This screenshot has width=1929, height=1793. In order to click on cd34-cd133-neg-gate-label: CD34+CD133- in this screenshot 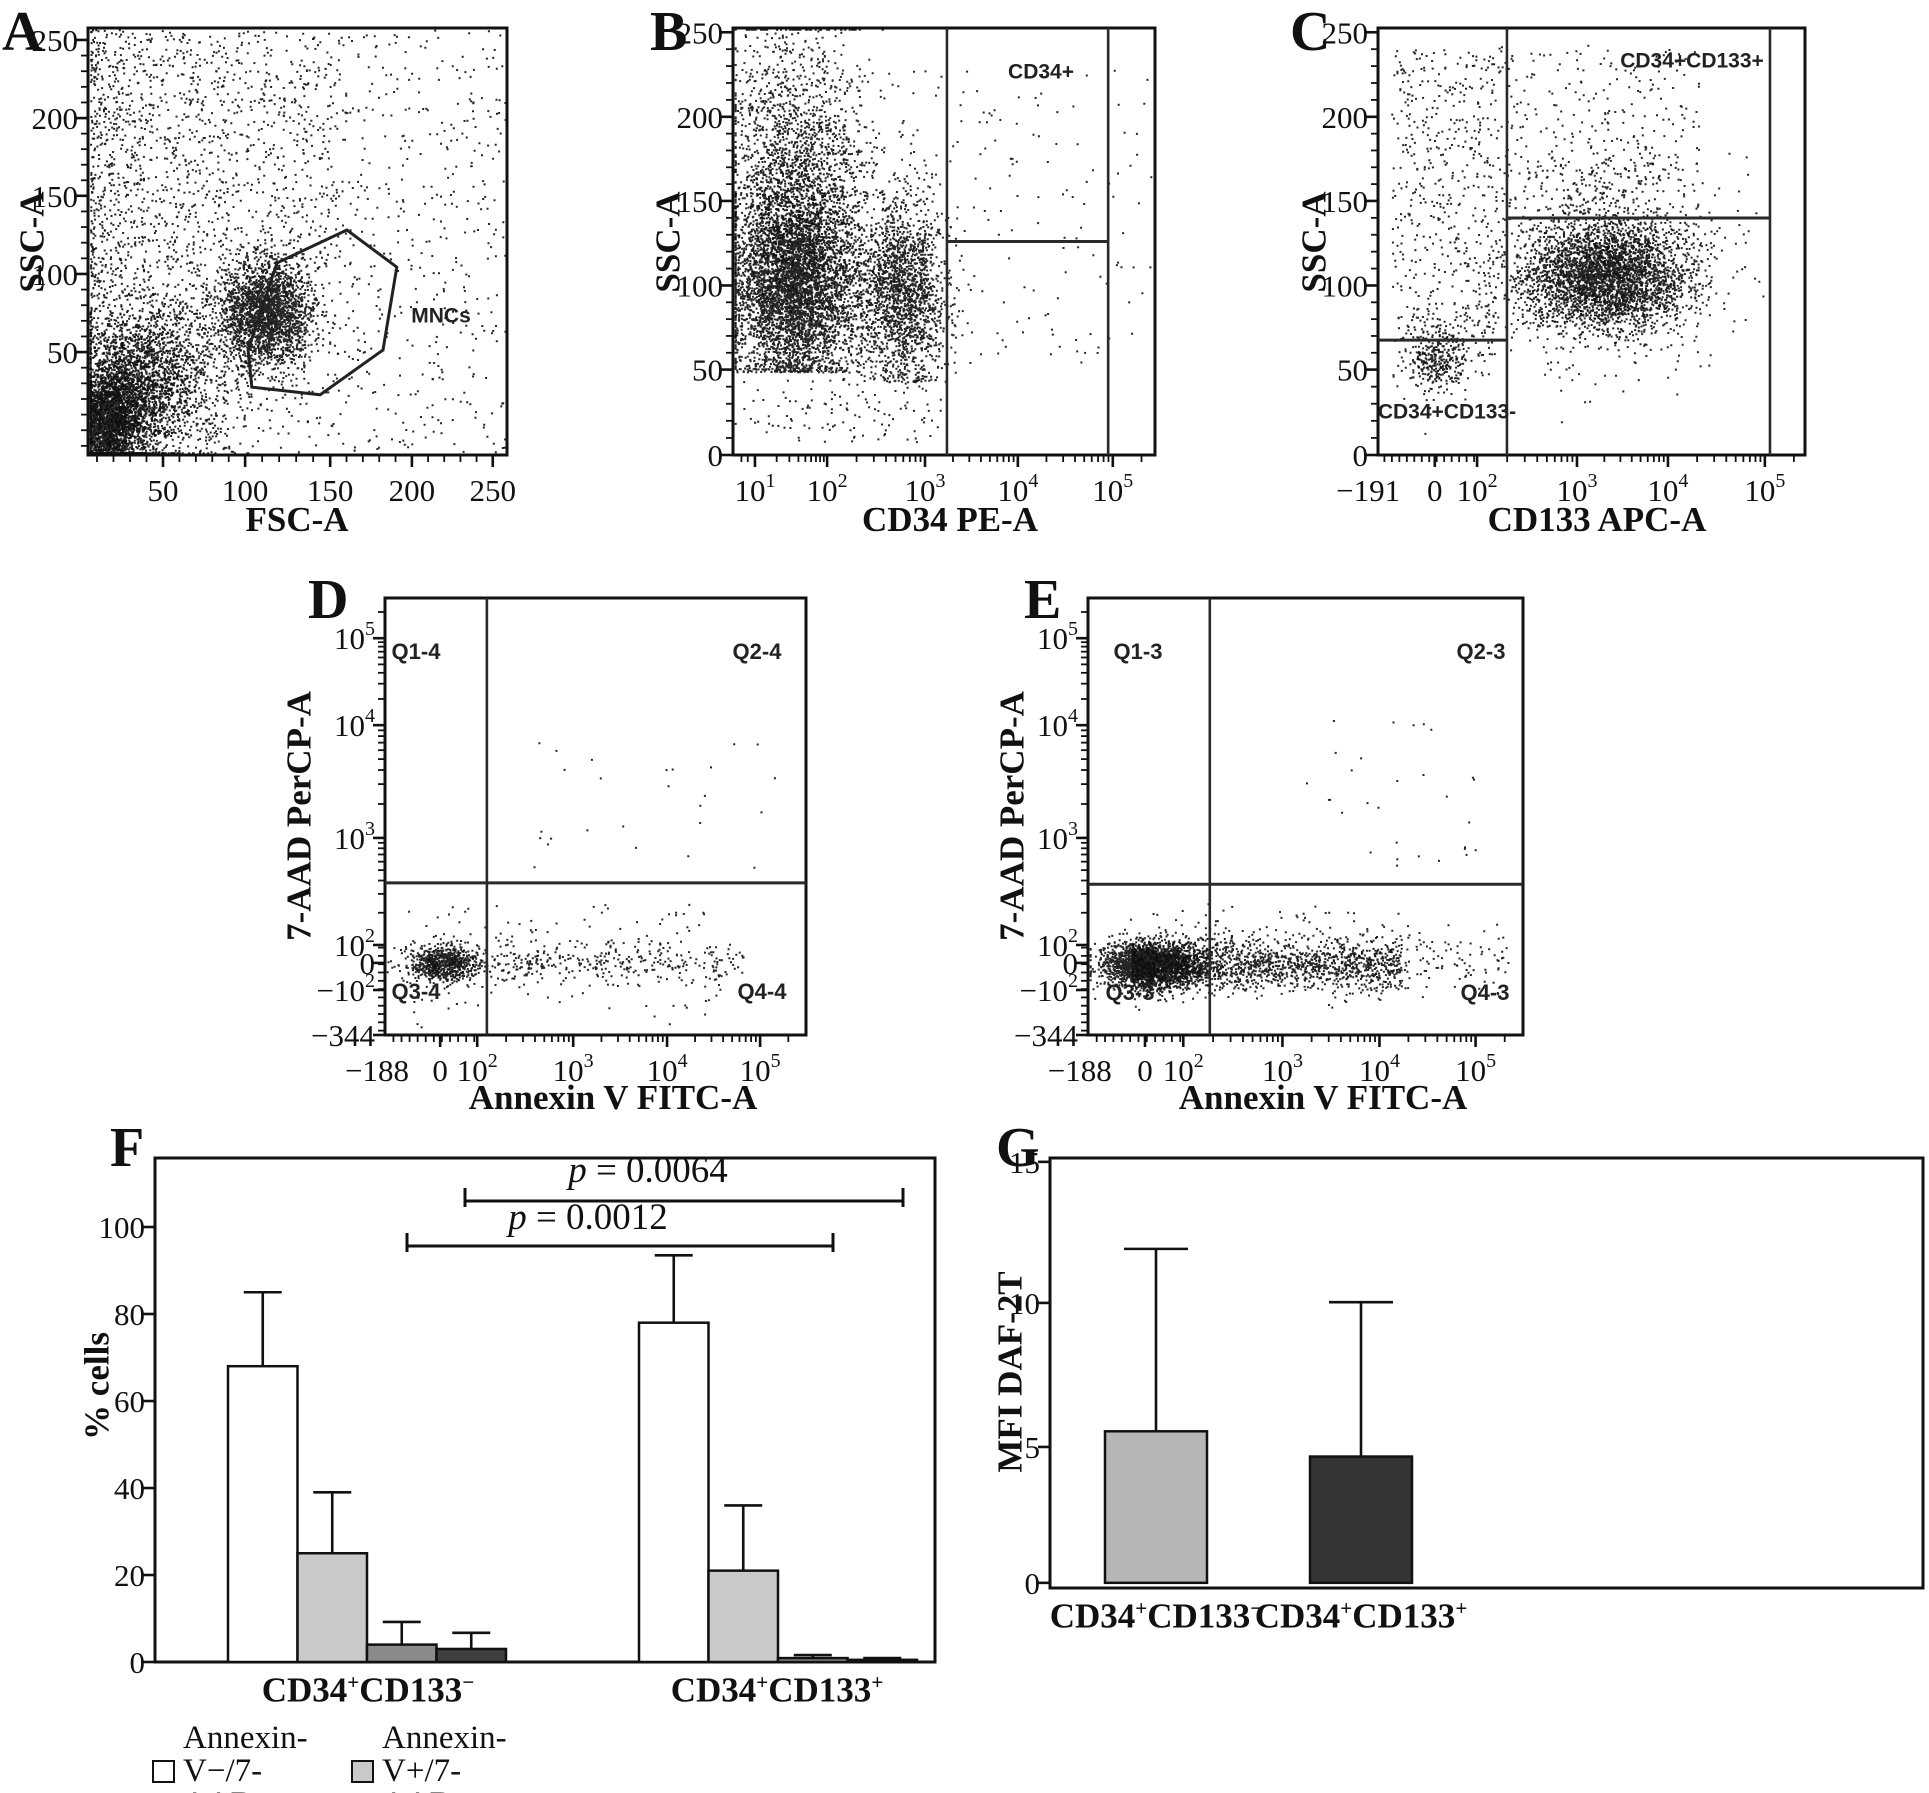, I will do `click(1447, 412)`.